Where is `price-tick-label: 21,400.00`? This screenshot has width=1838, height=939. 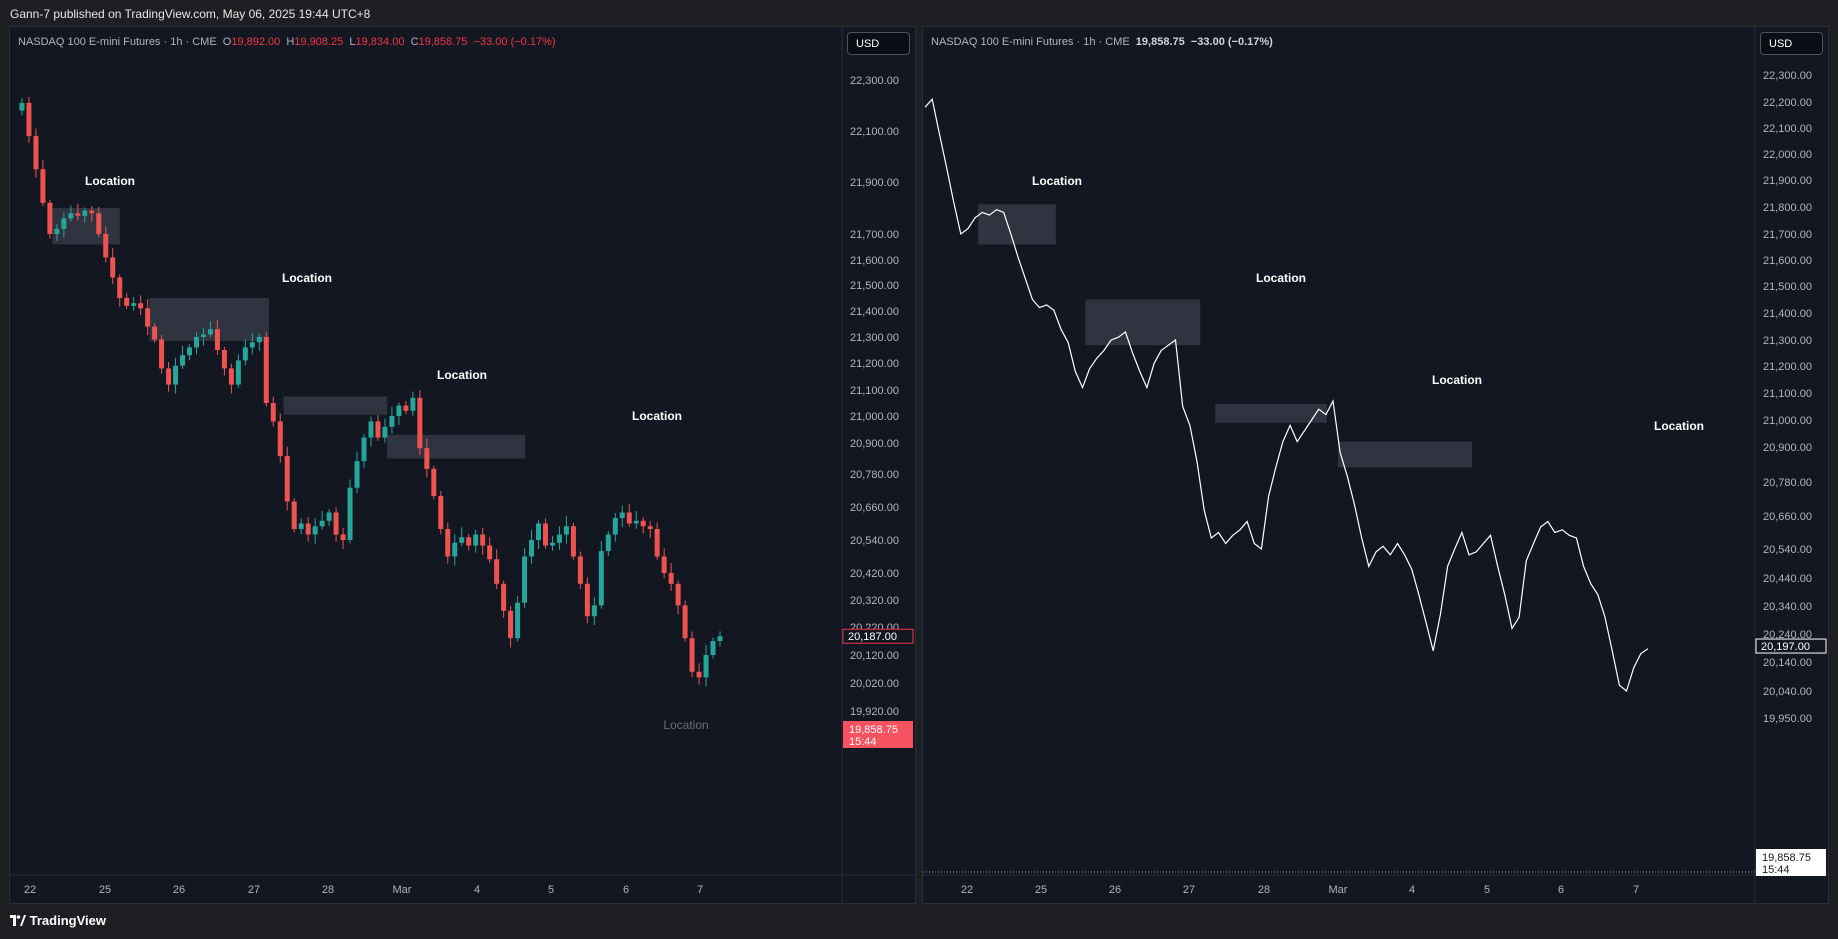
price-tick-label: 21,400.00 is located at coordinates (874, 312).